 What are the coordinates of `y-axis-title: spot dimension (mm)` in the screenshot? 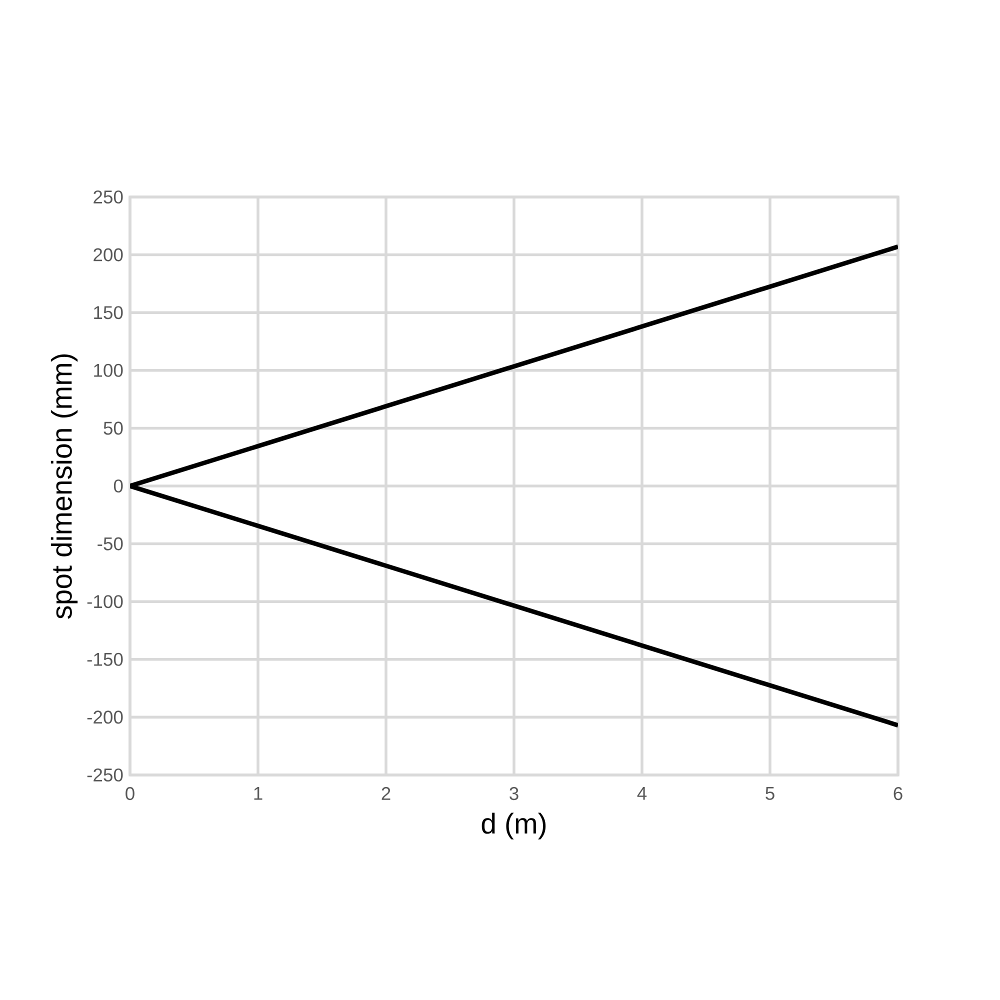 It's located at (64, 486).